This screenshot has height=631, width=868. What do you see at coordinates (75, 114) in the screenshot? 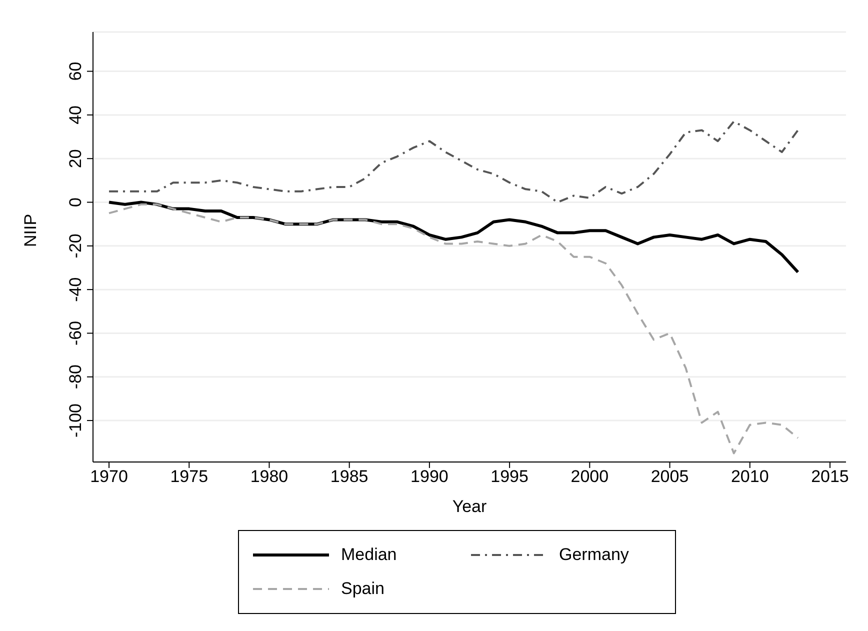
I see `y-tick-label: 40` at bounding box center [75, 114].